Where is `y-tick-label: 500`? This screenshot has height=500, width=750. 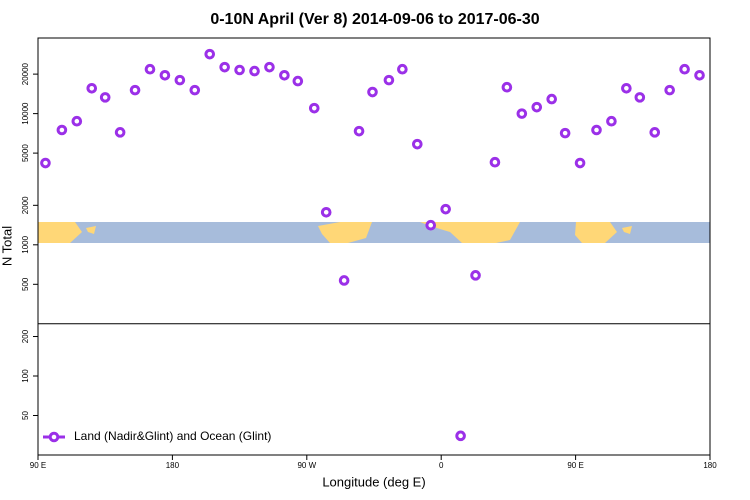
y-tick-label: 500 is located at coordinates (25, 284).